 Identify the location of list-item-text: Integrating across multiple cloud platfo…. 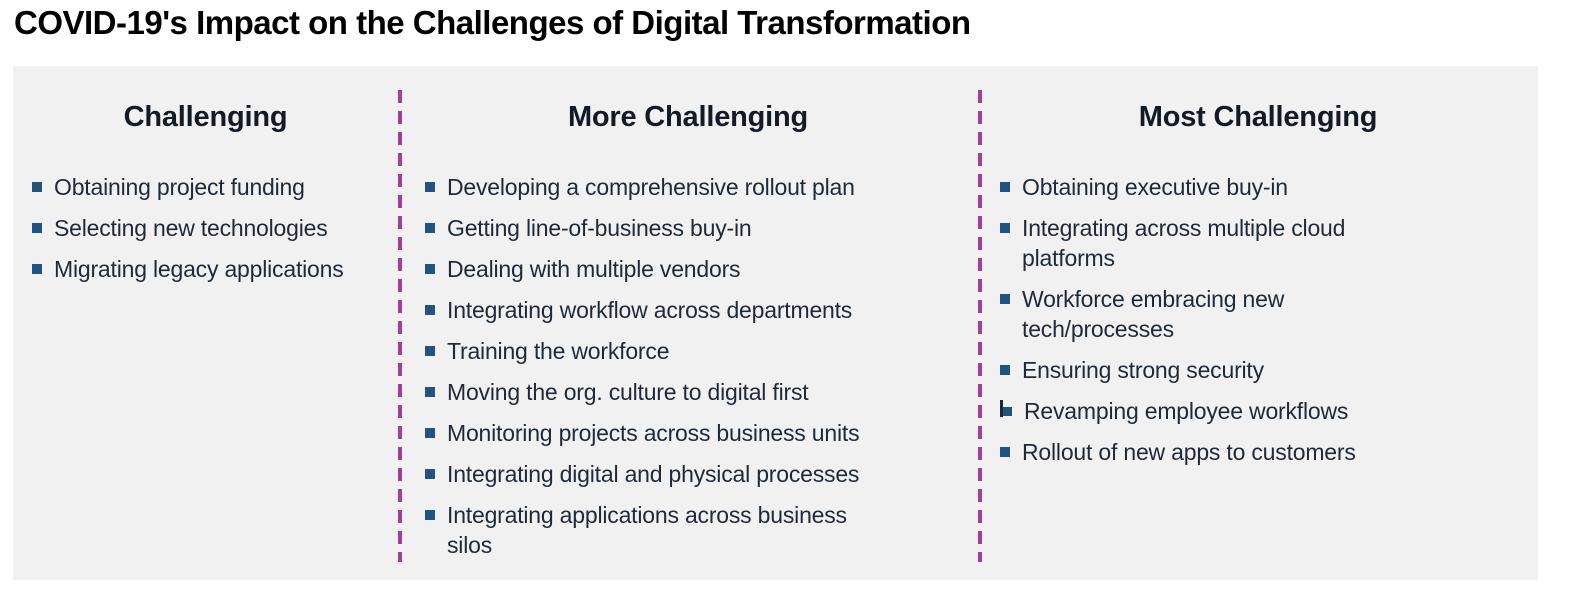
(1184, 243).